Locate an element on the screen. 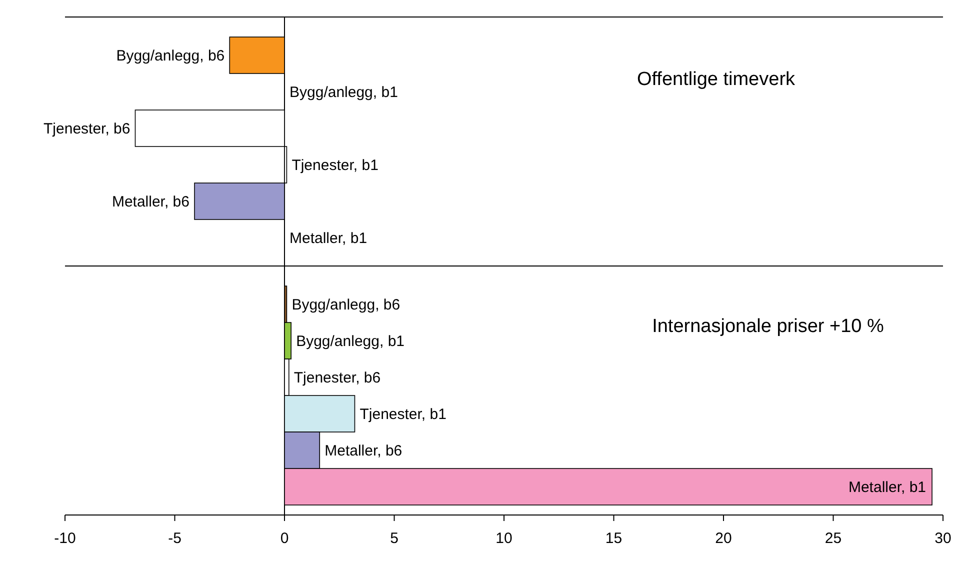 The width and height of the screenshot is (969, 587). text: Offentlige timeverk is located at coordinates (716, 79).